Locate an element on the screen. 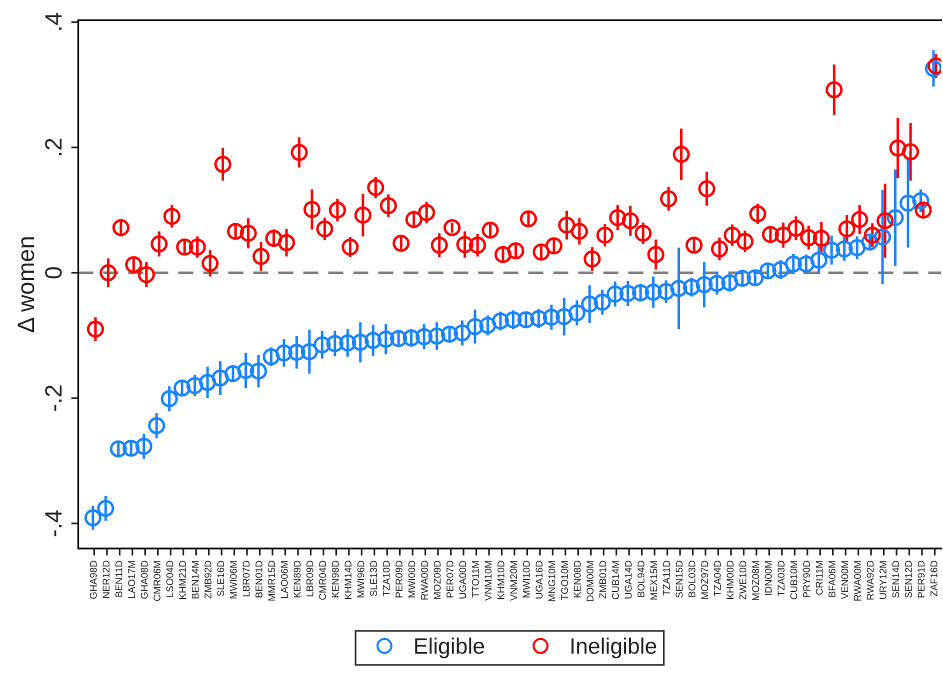  x-tick-label: SEN15D is located at coordinates (679, 579).